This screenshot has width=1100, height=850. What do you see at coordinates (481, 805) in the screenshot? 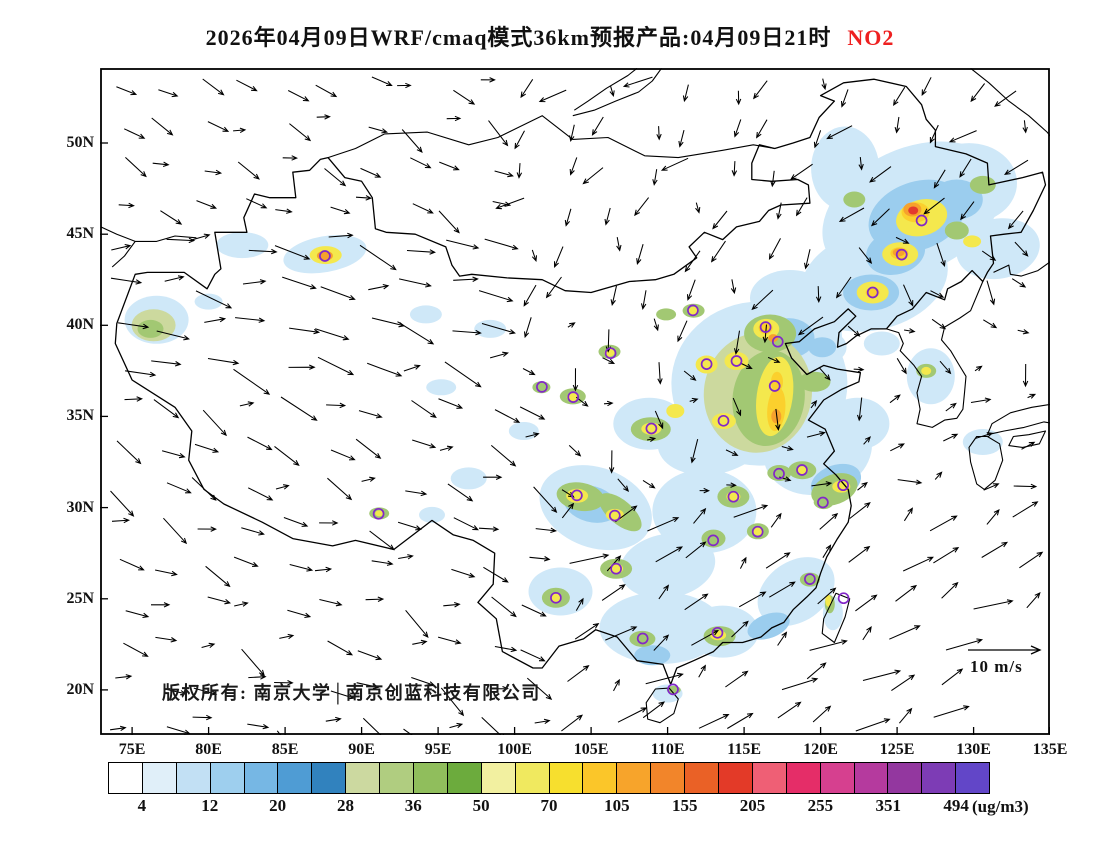
I see `colorbar-tick-label: 50` at bounding box center [481, 805].